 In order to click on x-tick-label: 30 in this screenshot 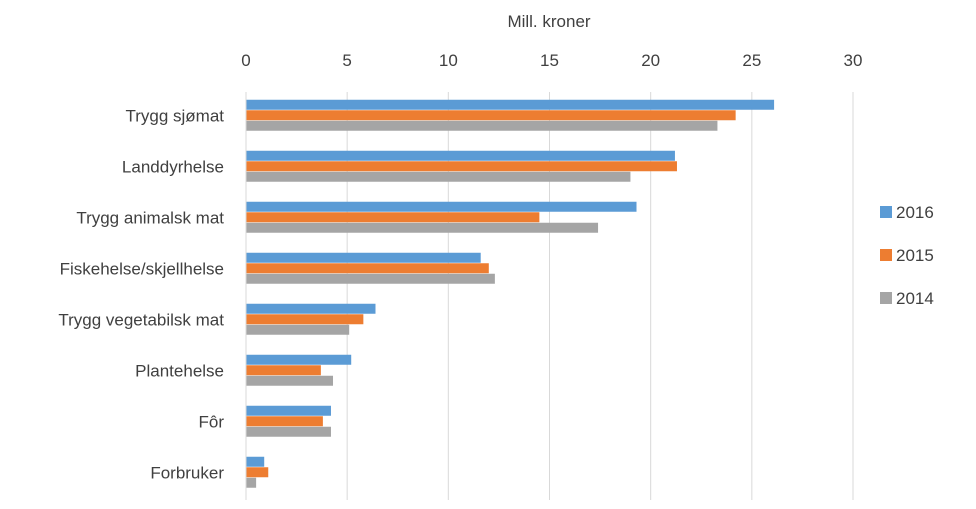, I will do `click(853, 60)`.